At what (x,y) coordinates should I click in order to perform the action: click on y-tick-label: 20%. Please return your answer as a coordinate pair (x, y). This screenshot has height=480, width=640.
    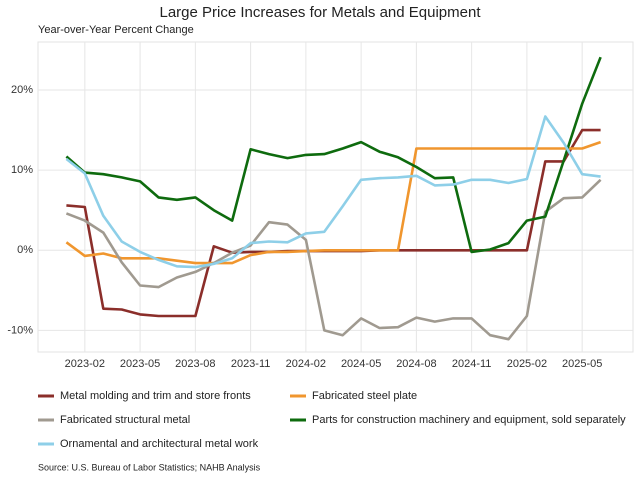
    Looking at the image, I should click on (22, 90).